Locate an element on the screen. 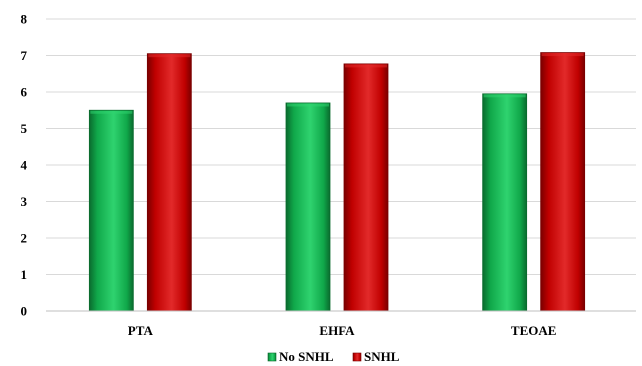 Image resolution: width=642 pixels, height=366 pixels. legend-label: SNHL is located at coordinates (382, 356).